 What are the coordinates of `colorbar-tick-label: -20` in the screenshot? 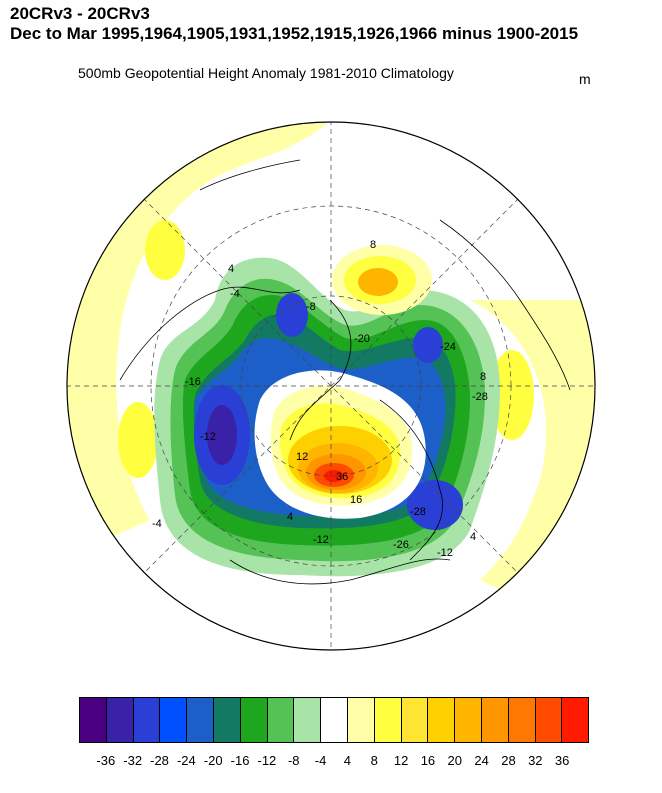 It's located at (213, 760).